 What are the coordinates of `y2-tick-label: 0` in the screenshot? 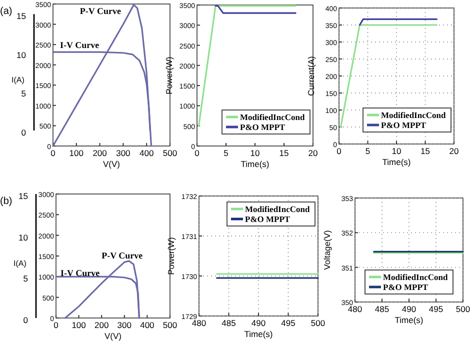 It's located at (23, 132).